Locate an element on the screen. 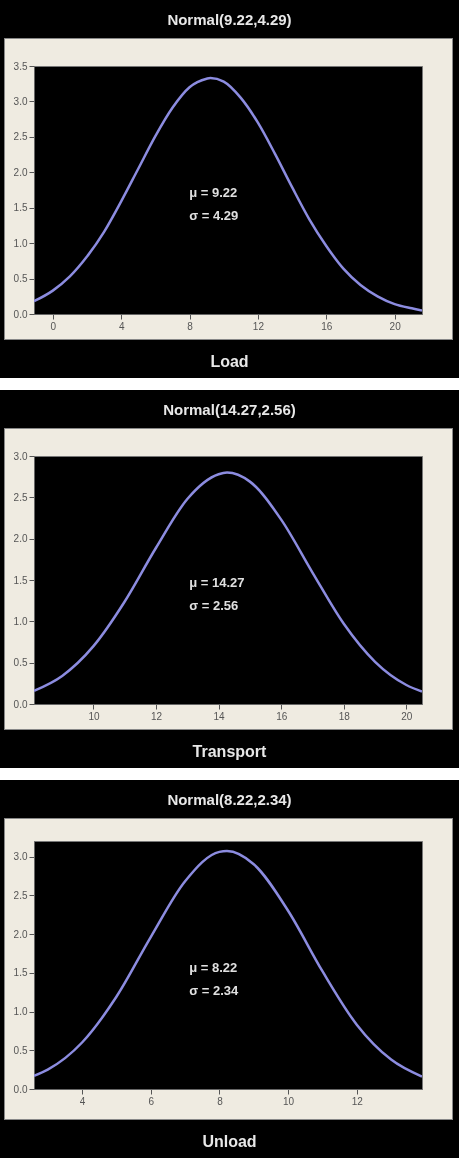  chart-title: Normal(14.27,2.56) is located at coordinates (229, 410).